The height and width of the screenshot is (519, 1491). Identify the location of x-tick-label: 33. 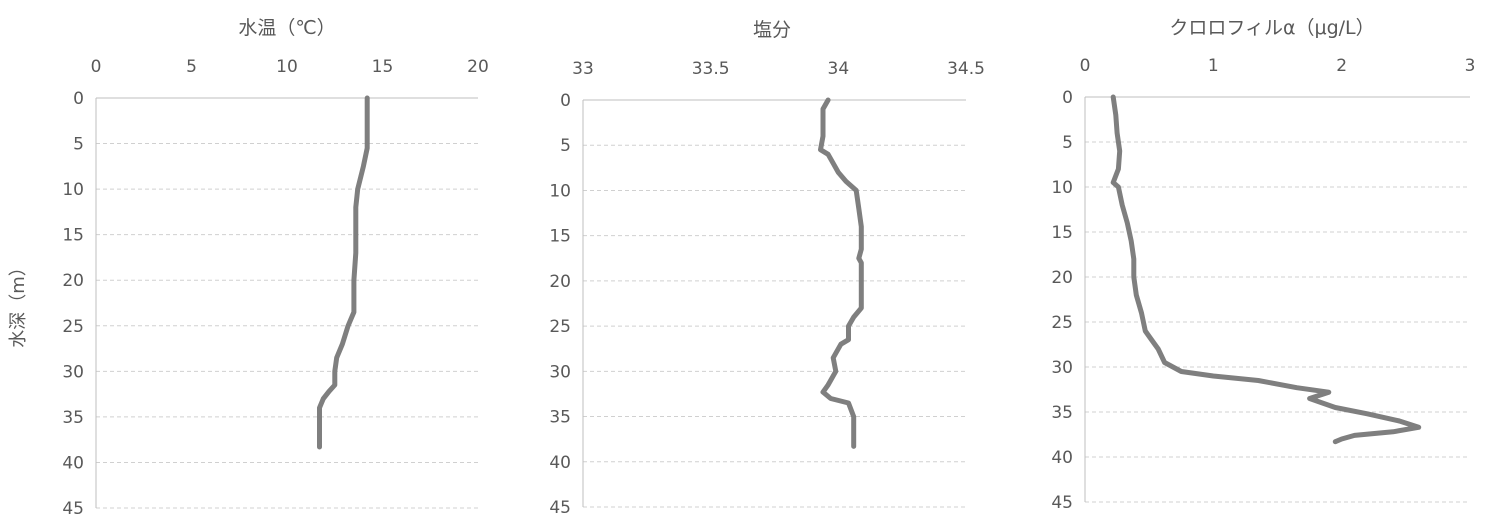
(583, 69).